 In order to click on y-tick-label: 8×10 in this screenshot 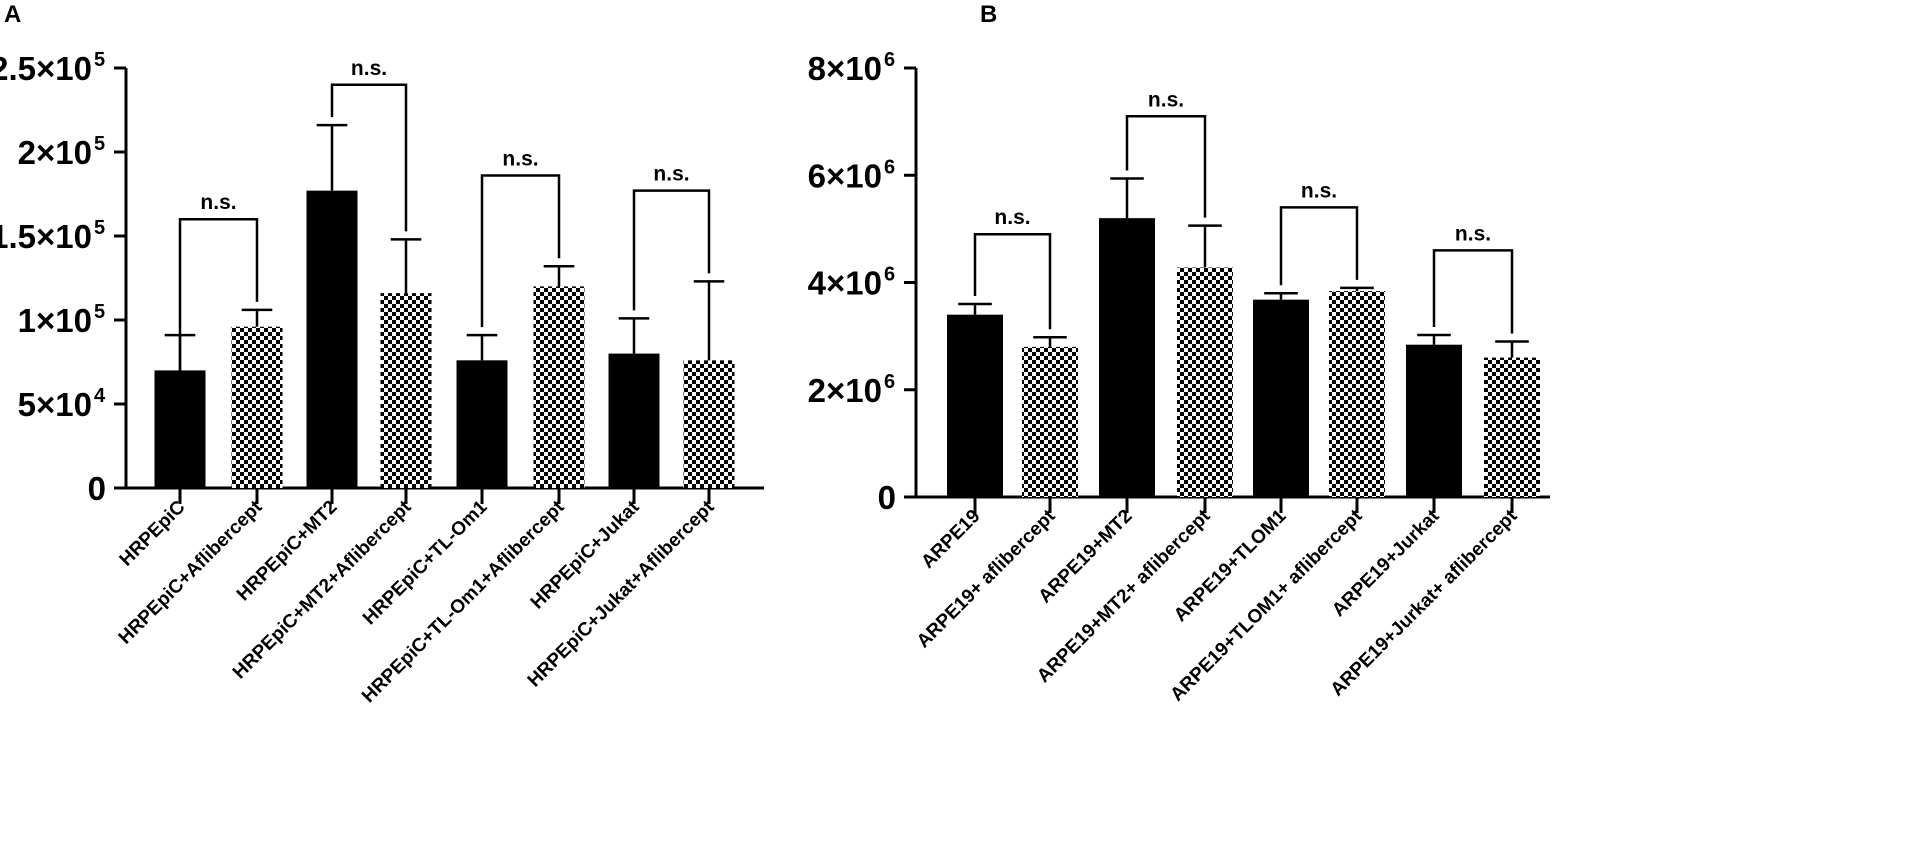, I will do `click(845, 68)`.